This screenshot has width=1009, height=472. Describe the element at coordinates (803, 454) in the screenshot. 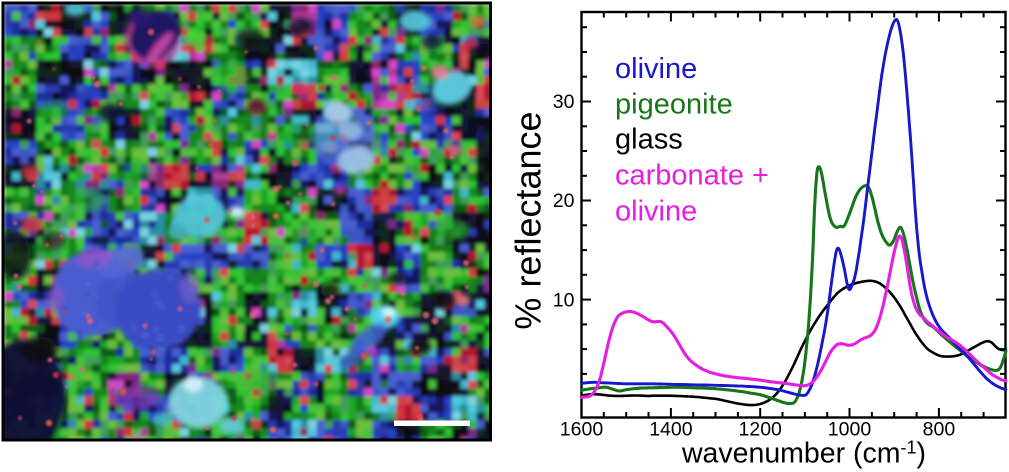

I see `svg-text: wavenumber (cm-1)` at that location.